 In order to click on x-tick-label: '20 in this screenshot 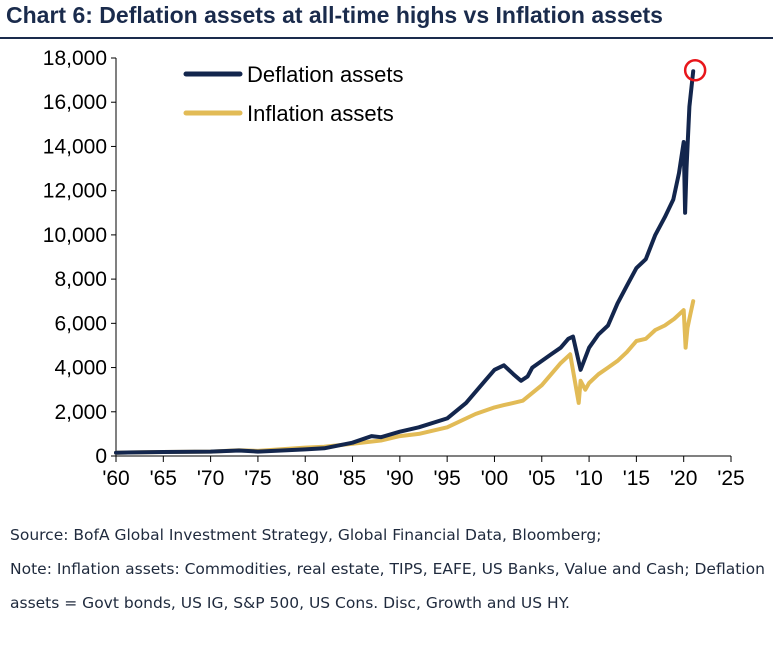, I will do `click(683, 478)`.